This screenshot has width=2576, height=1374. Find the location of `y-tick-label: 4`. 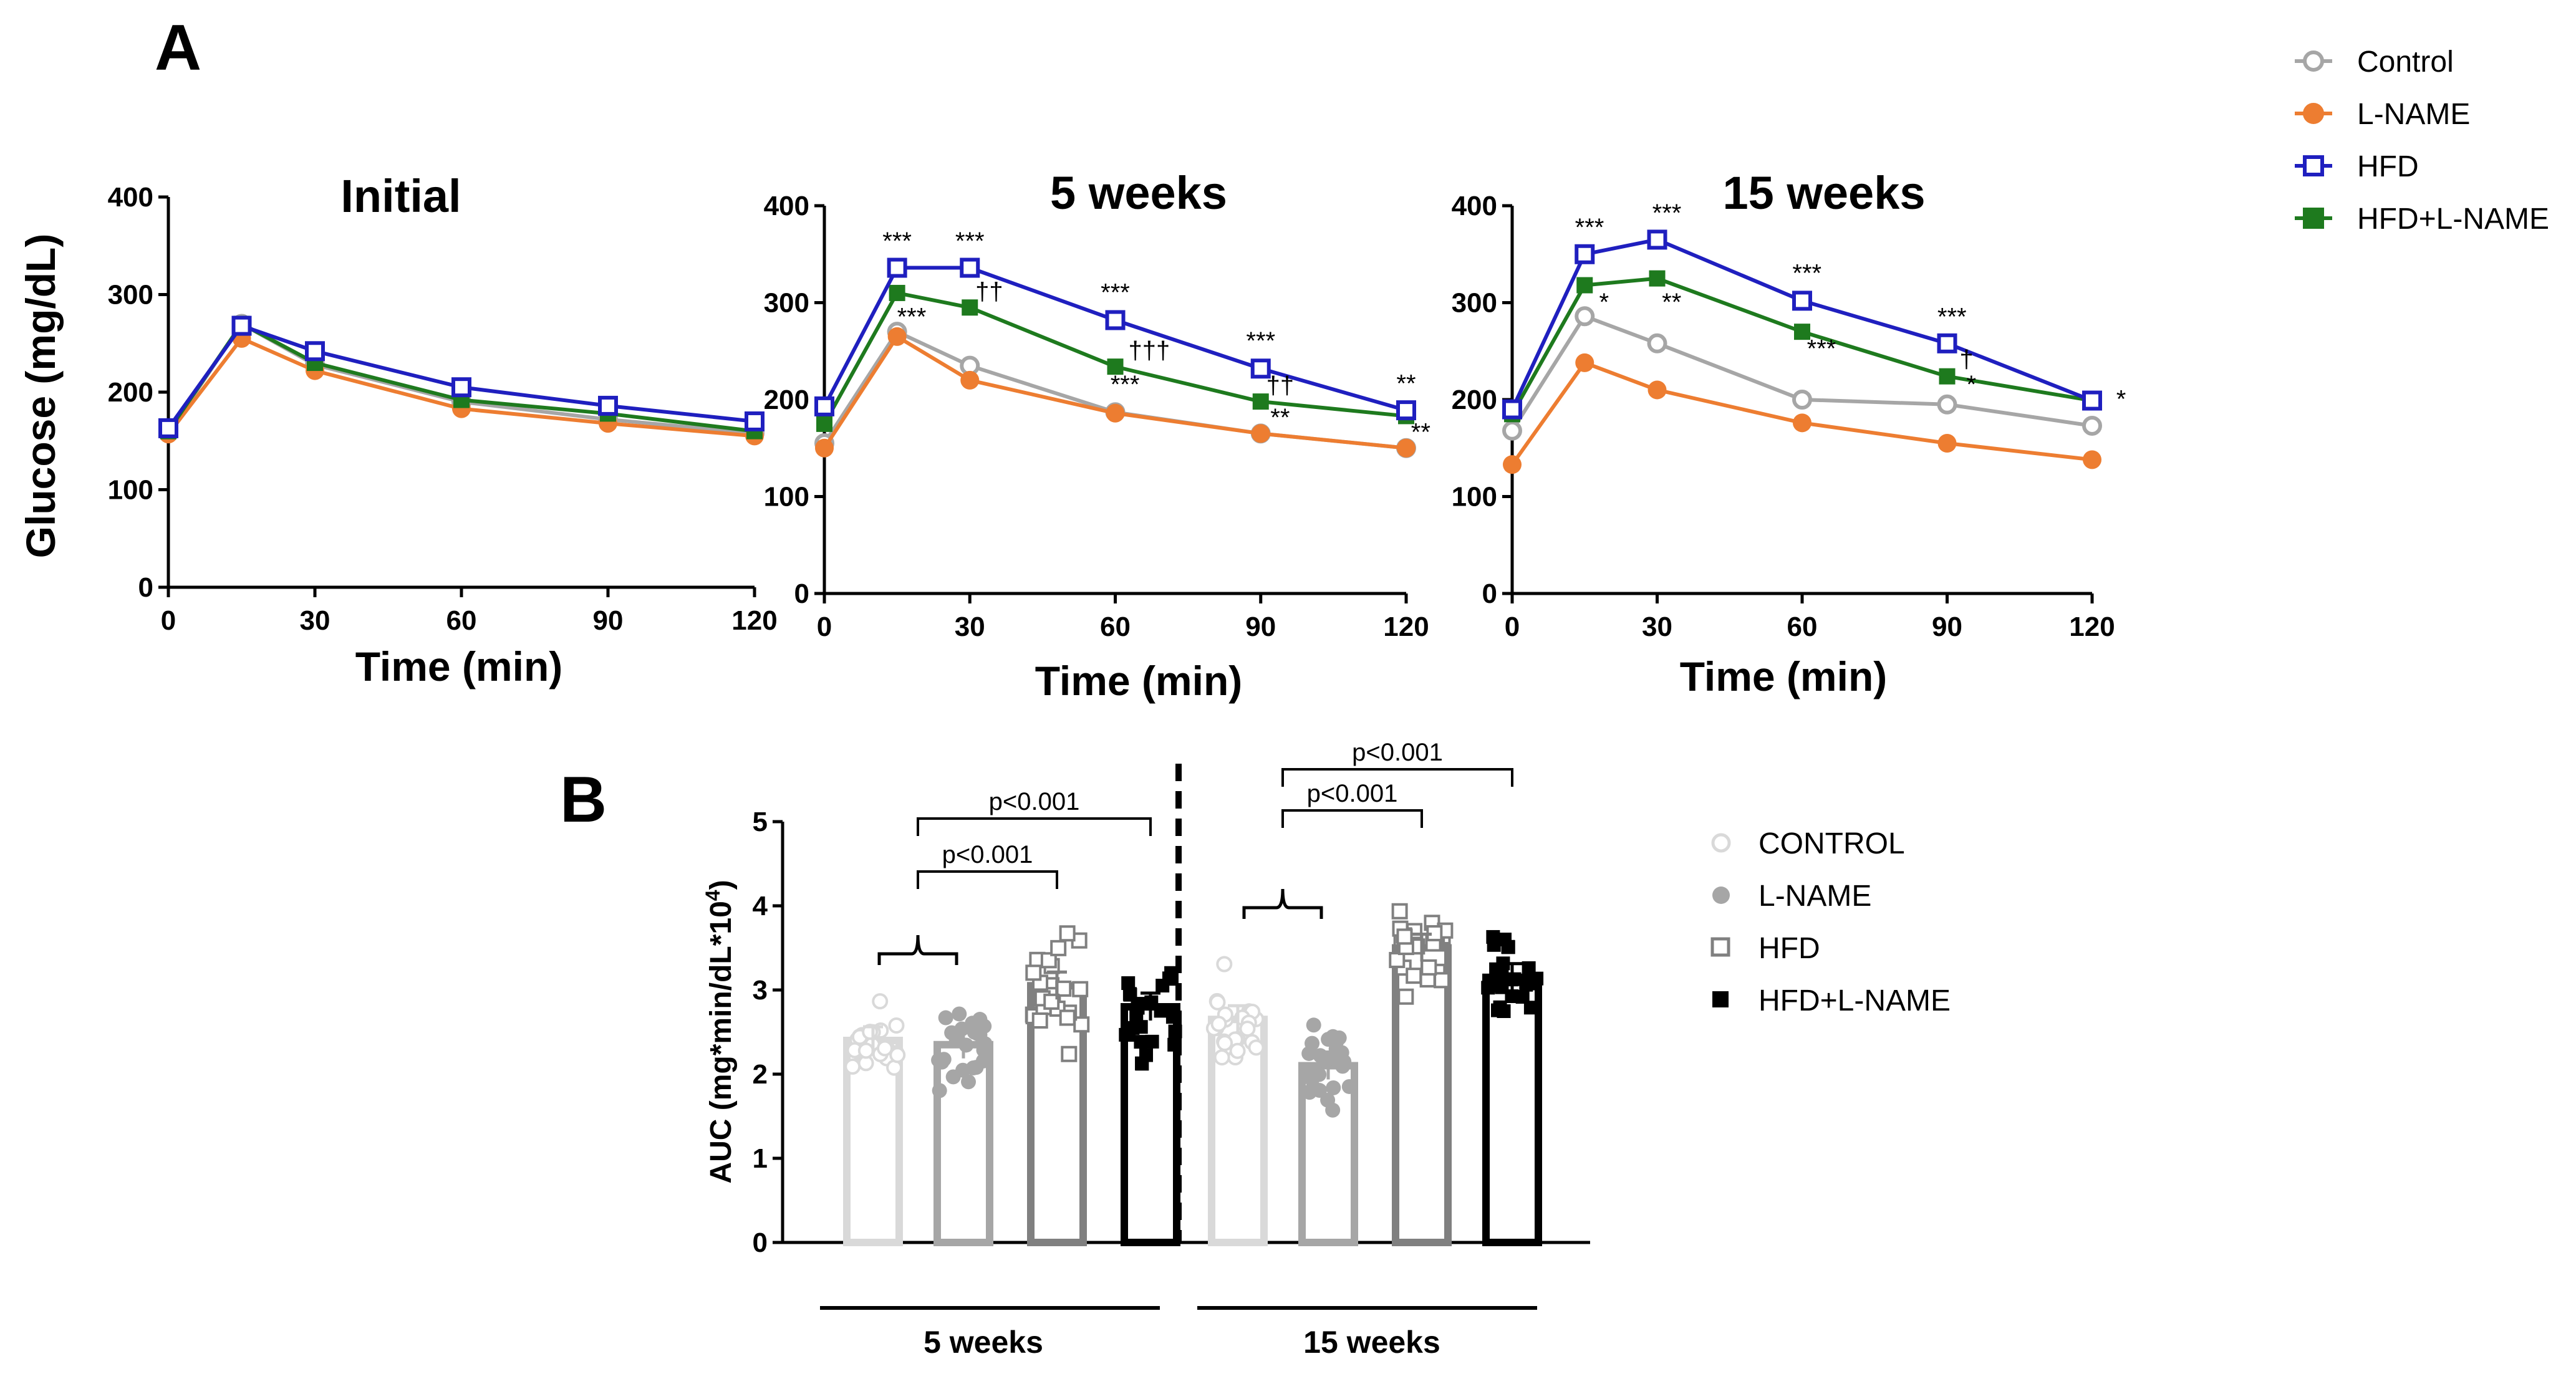

y-tick-label: 4 is located at coordinates (760, 906).